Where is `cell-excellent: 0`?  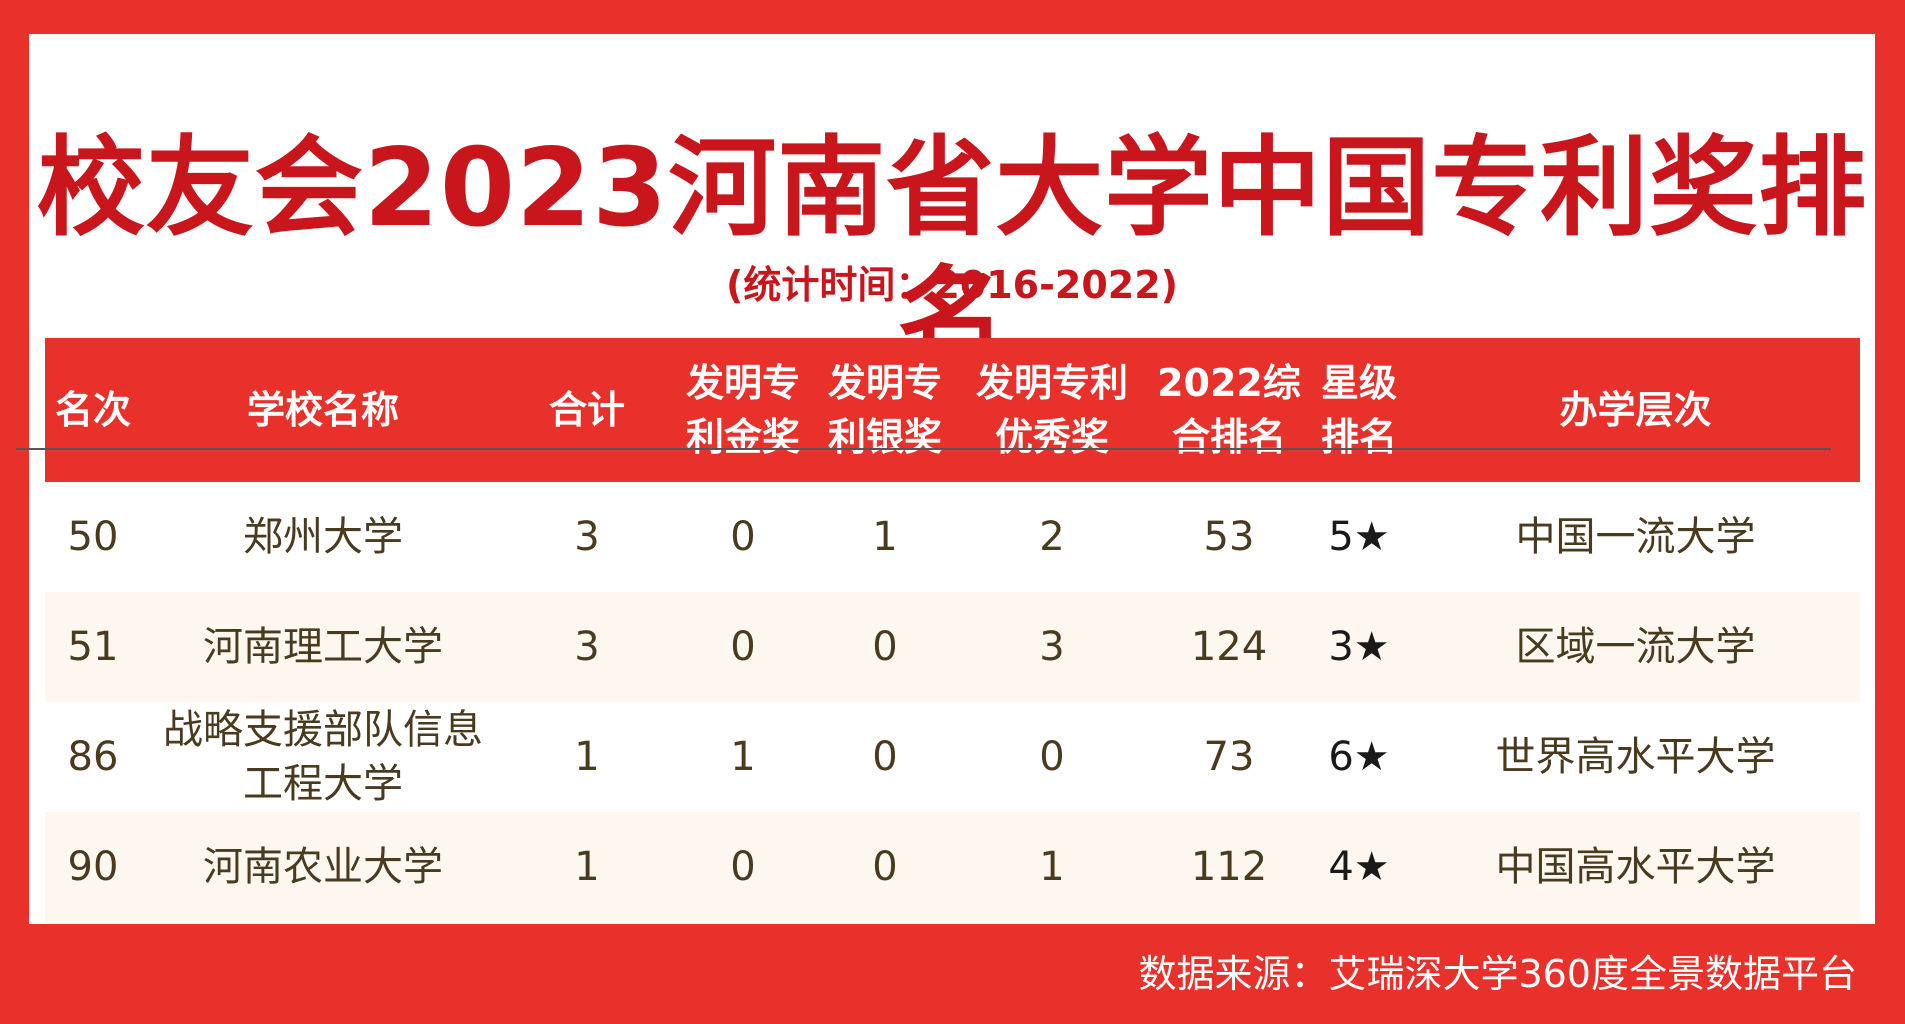
cell-excellent: 0 is located at coordinates (1052, 757).